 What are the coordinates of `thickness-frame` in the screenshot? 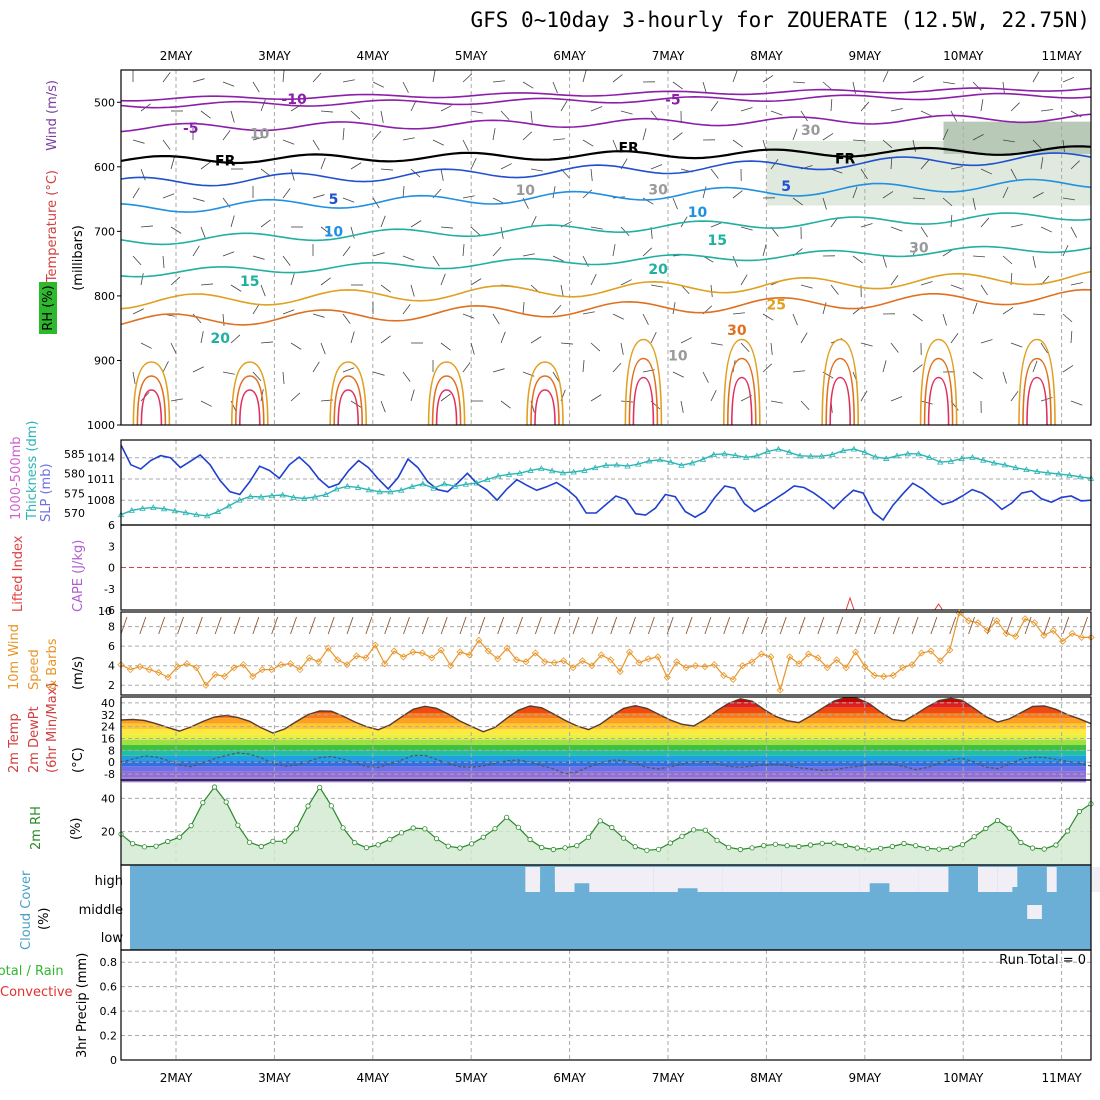 It's located at (606, 482).